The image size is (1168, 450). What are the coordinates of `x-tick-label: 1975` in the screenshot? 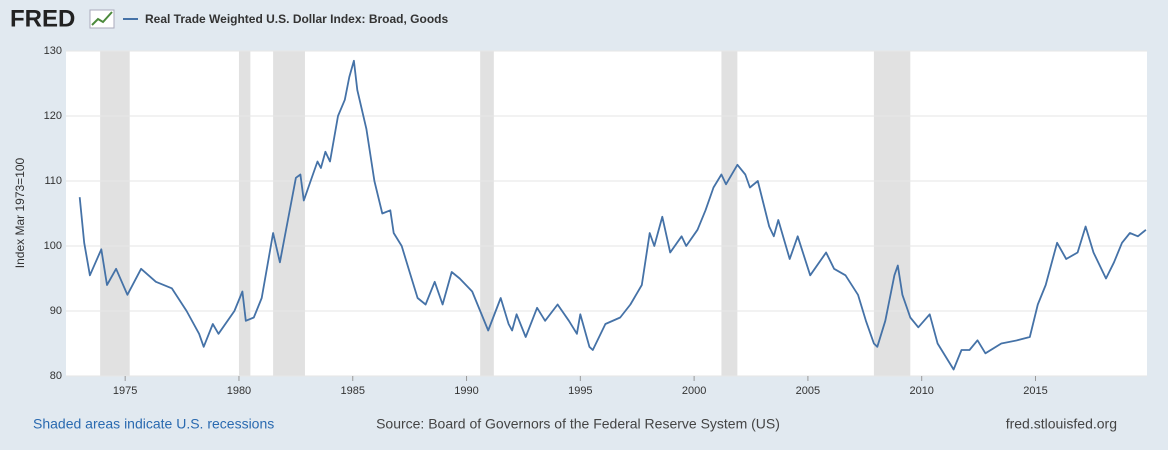 It's located at (125, 391).